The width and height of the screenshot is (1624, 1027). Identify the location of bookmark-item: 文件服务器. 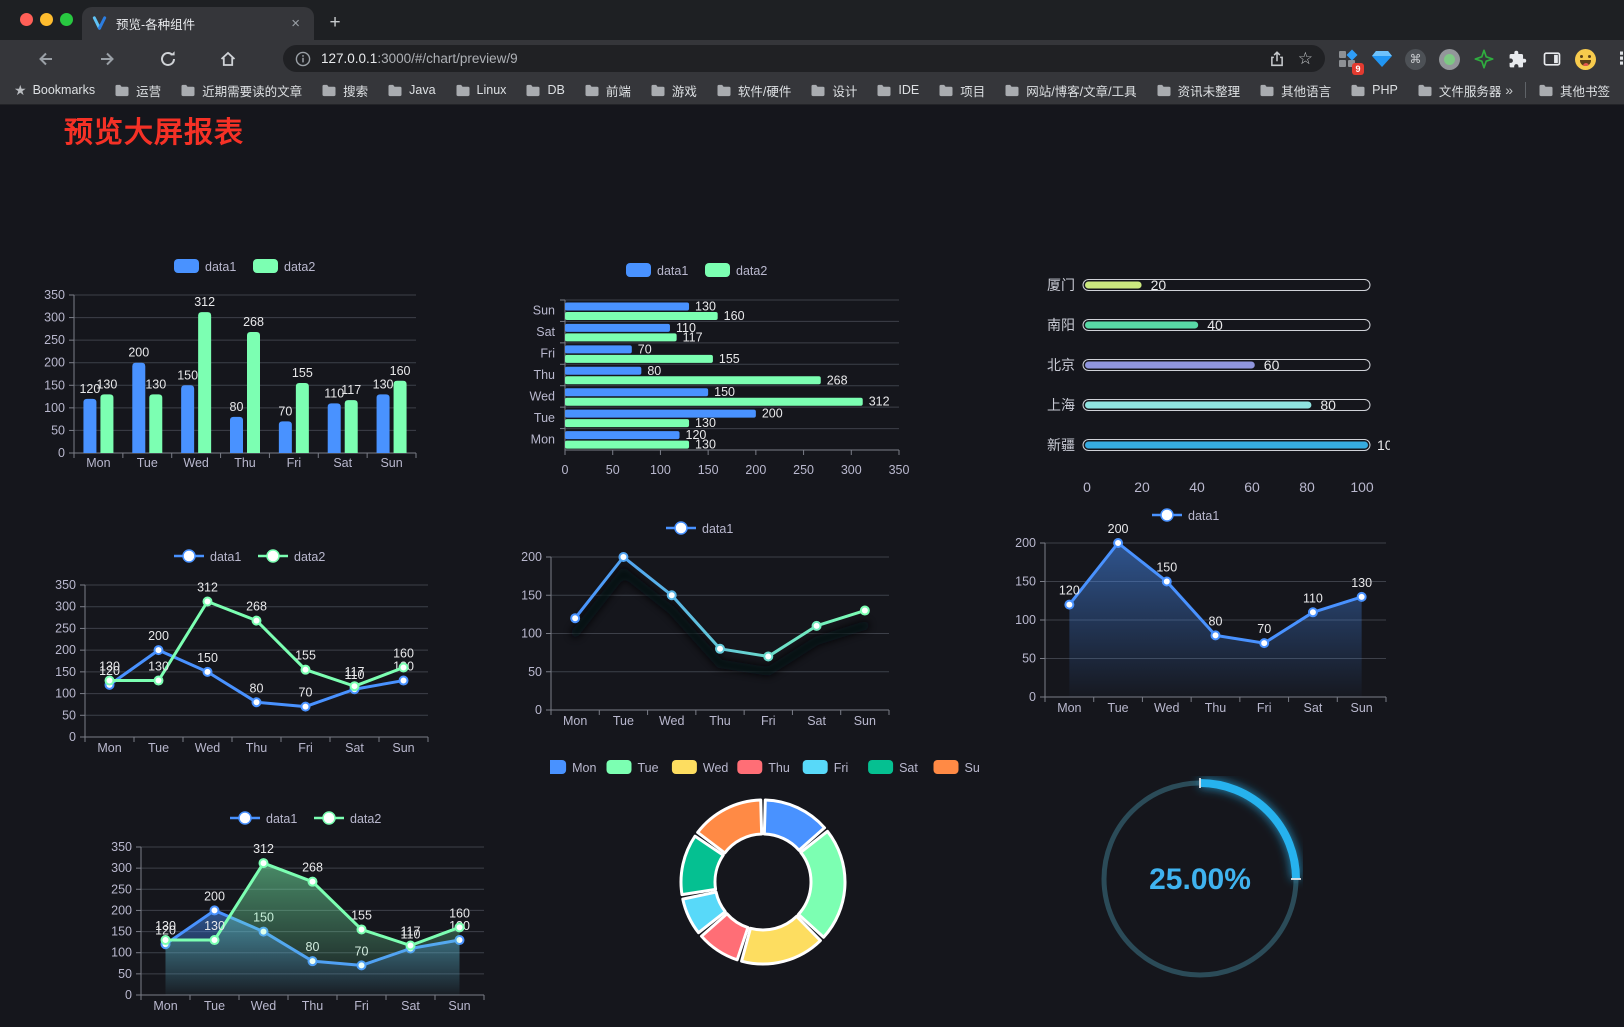
(1459, 90).